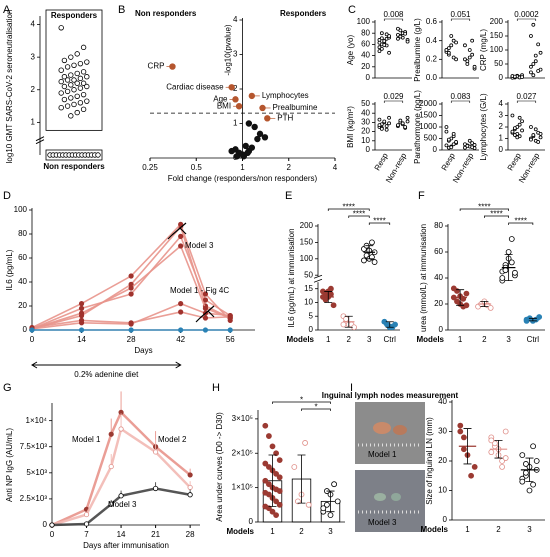 This screenshot has width=550, height=557. Describe the element at coordinates (37, 420) in the screenshot. I see `y-tick-label: 1×10⁴` at that location.